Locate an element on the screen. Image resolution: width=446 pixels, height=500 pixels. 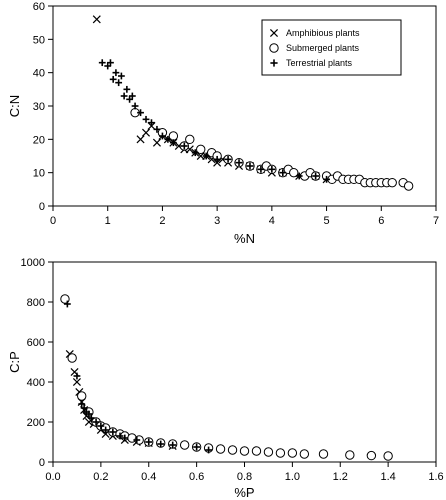
x-tick-label: 2 is located at coordinates (162, 221).